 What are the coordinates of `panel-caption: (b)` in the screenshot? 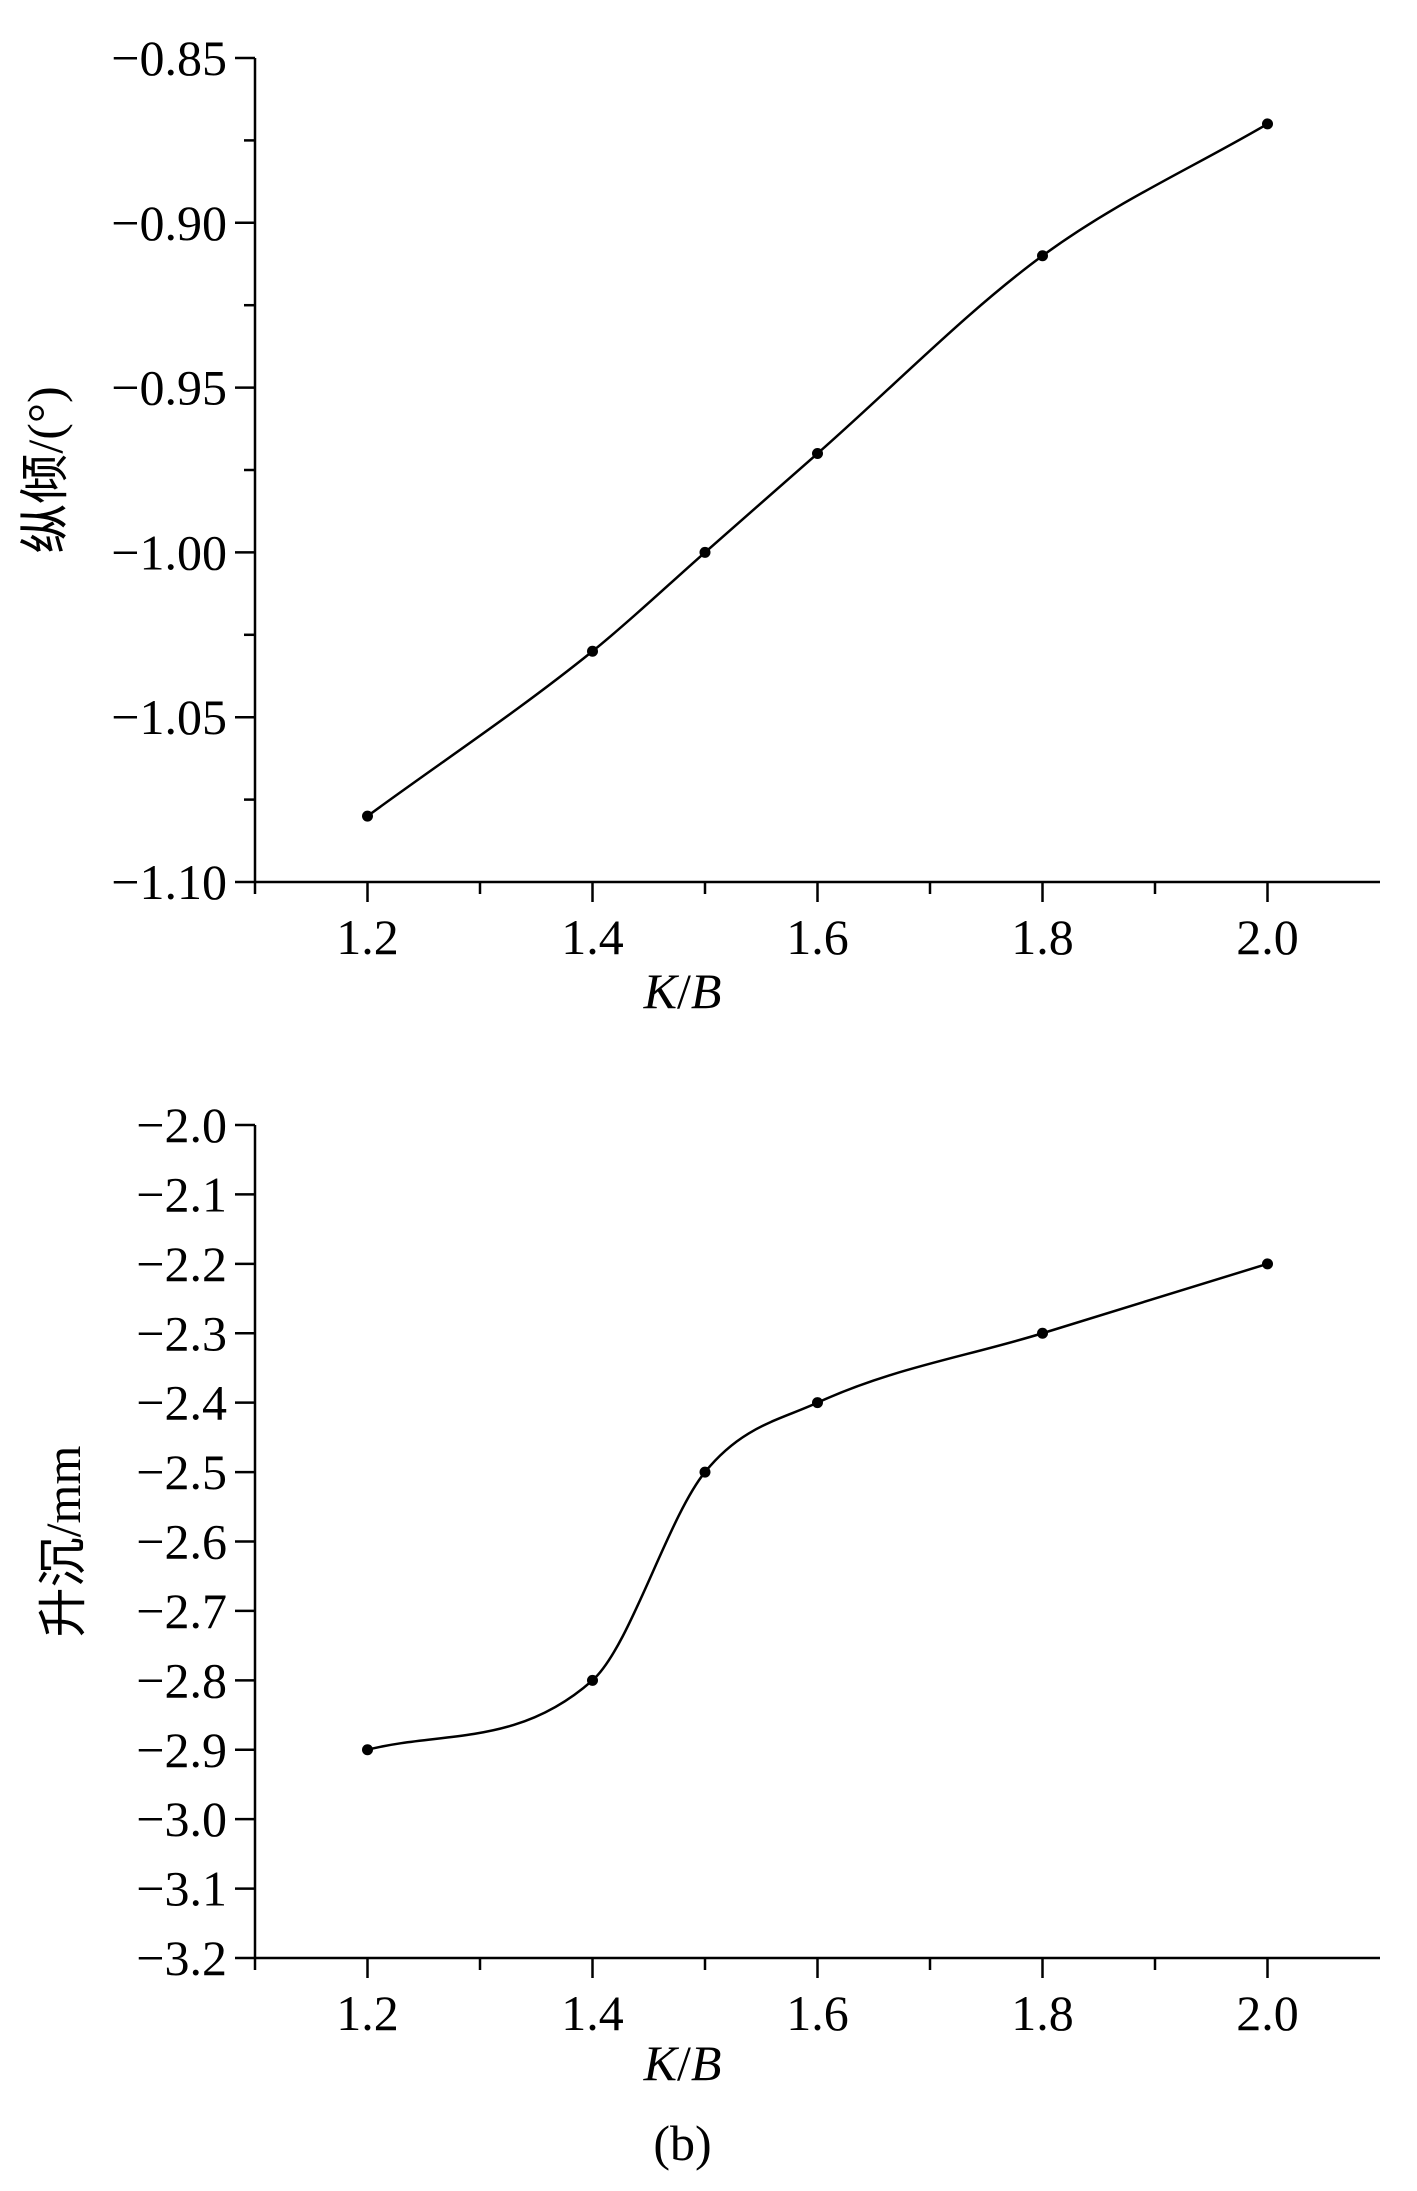 It's located at (682, 2143).